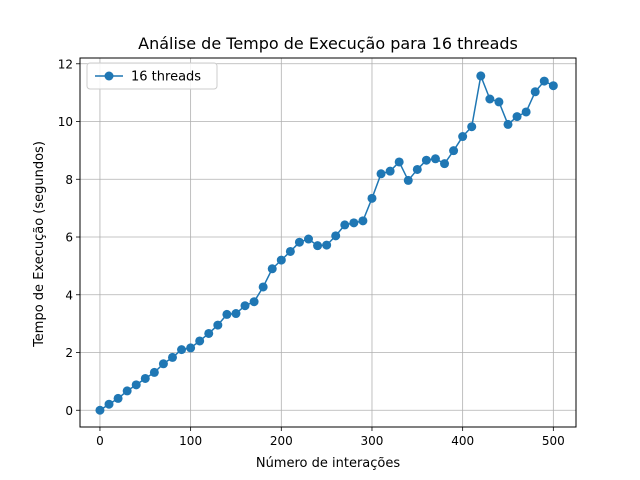  I want to click on y-tick-label: 4, so click(69, 295).